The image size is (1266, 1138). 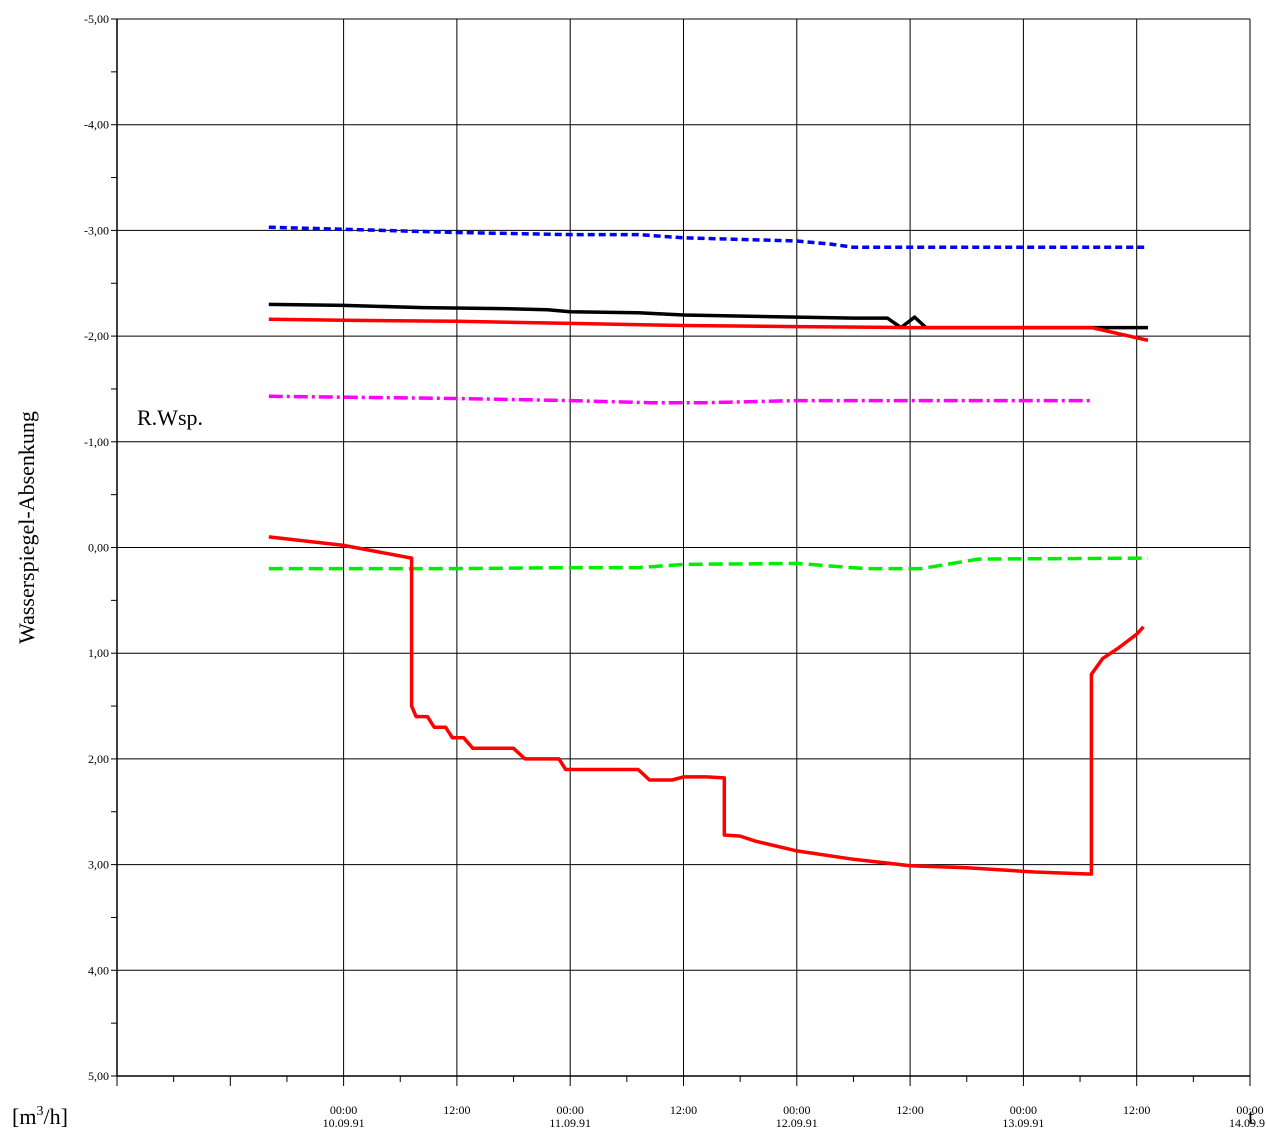 What do you see at coordinates (170, 417) in the screenshot?
I see `annotation-label: R.Wsp.` at bounding box center [170, 417].